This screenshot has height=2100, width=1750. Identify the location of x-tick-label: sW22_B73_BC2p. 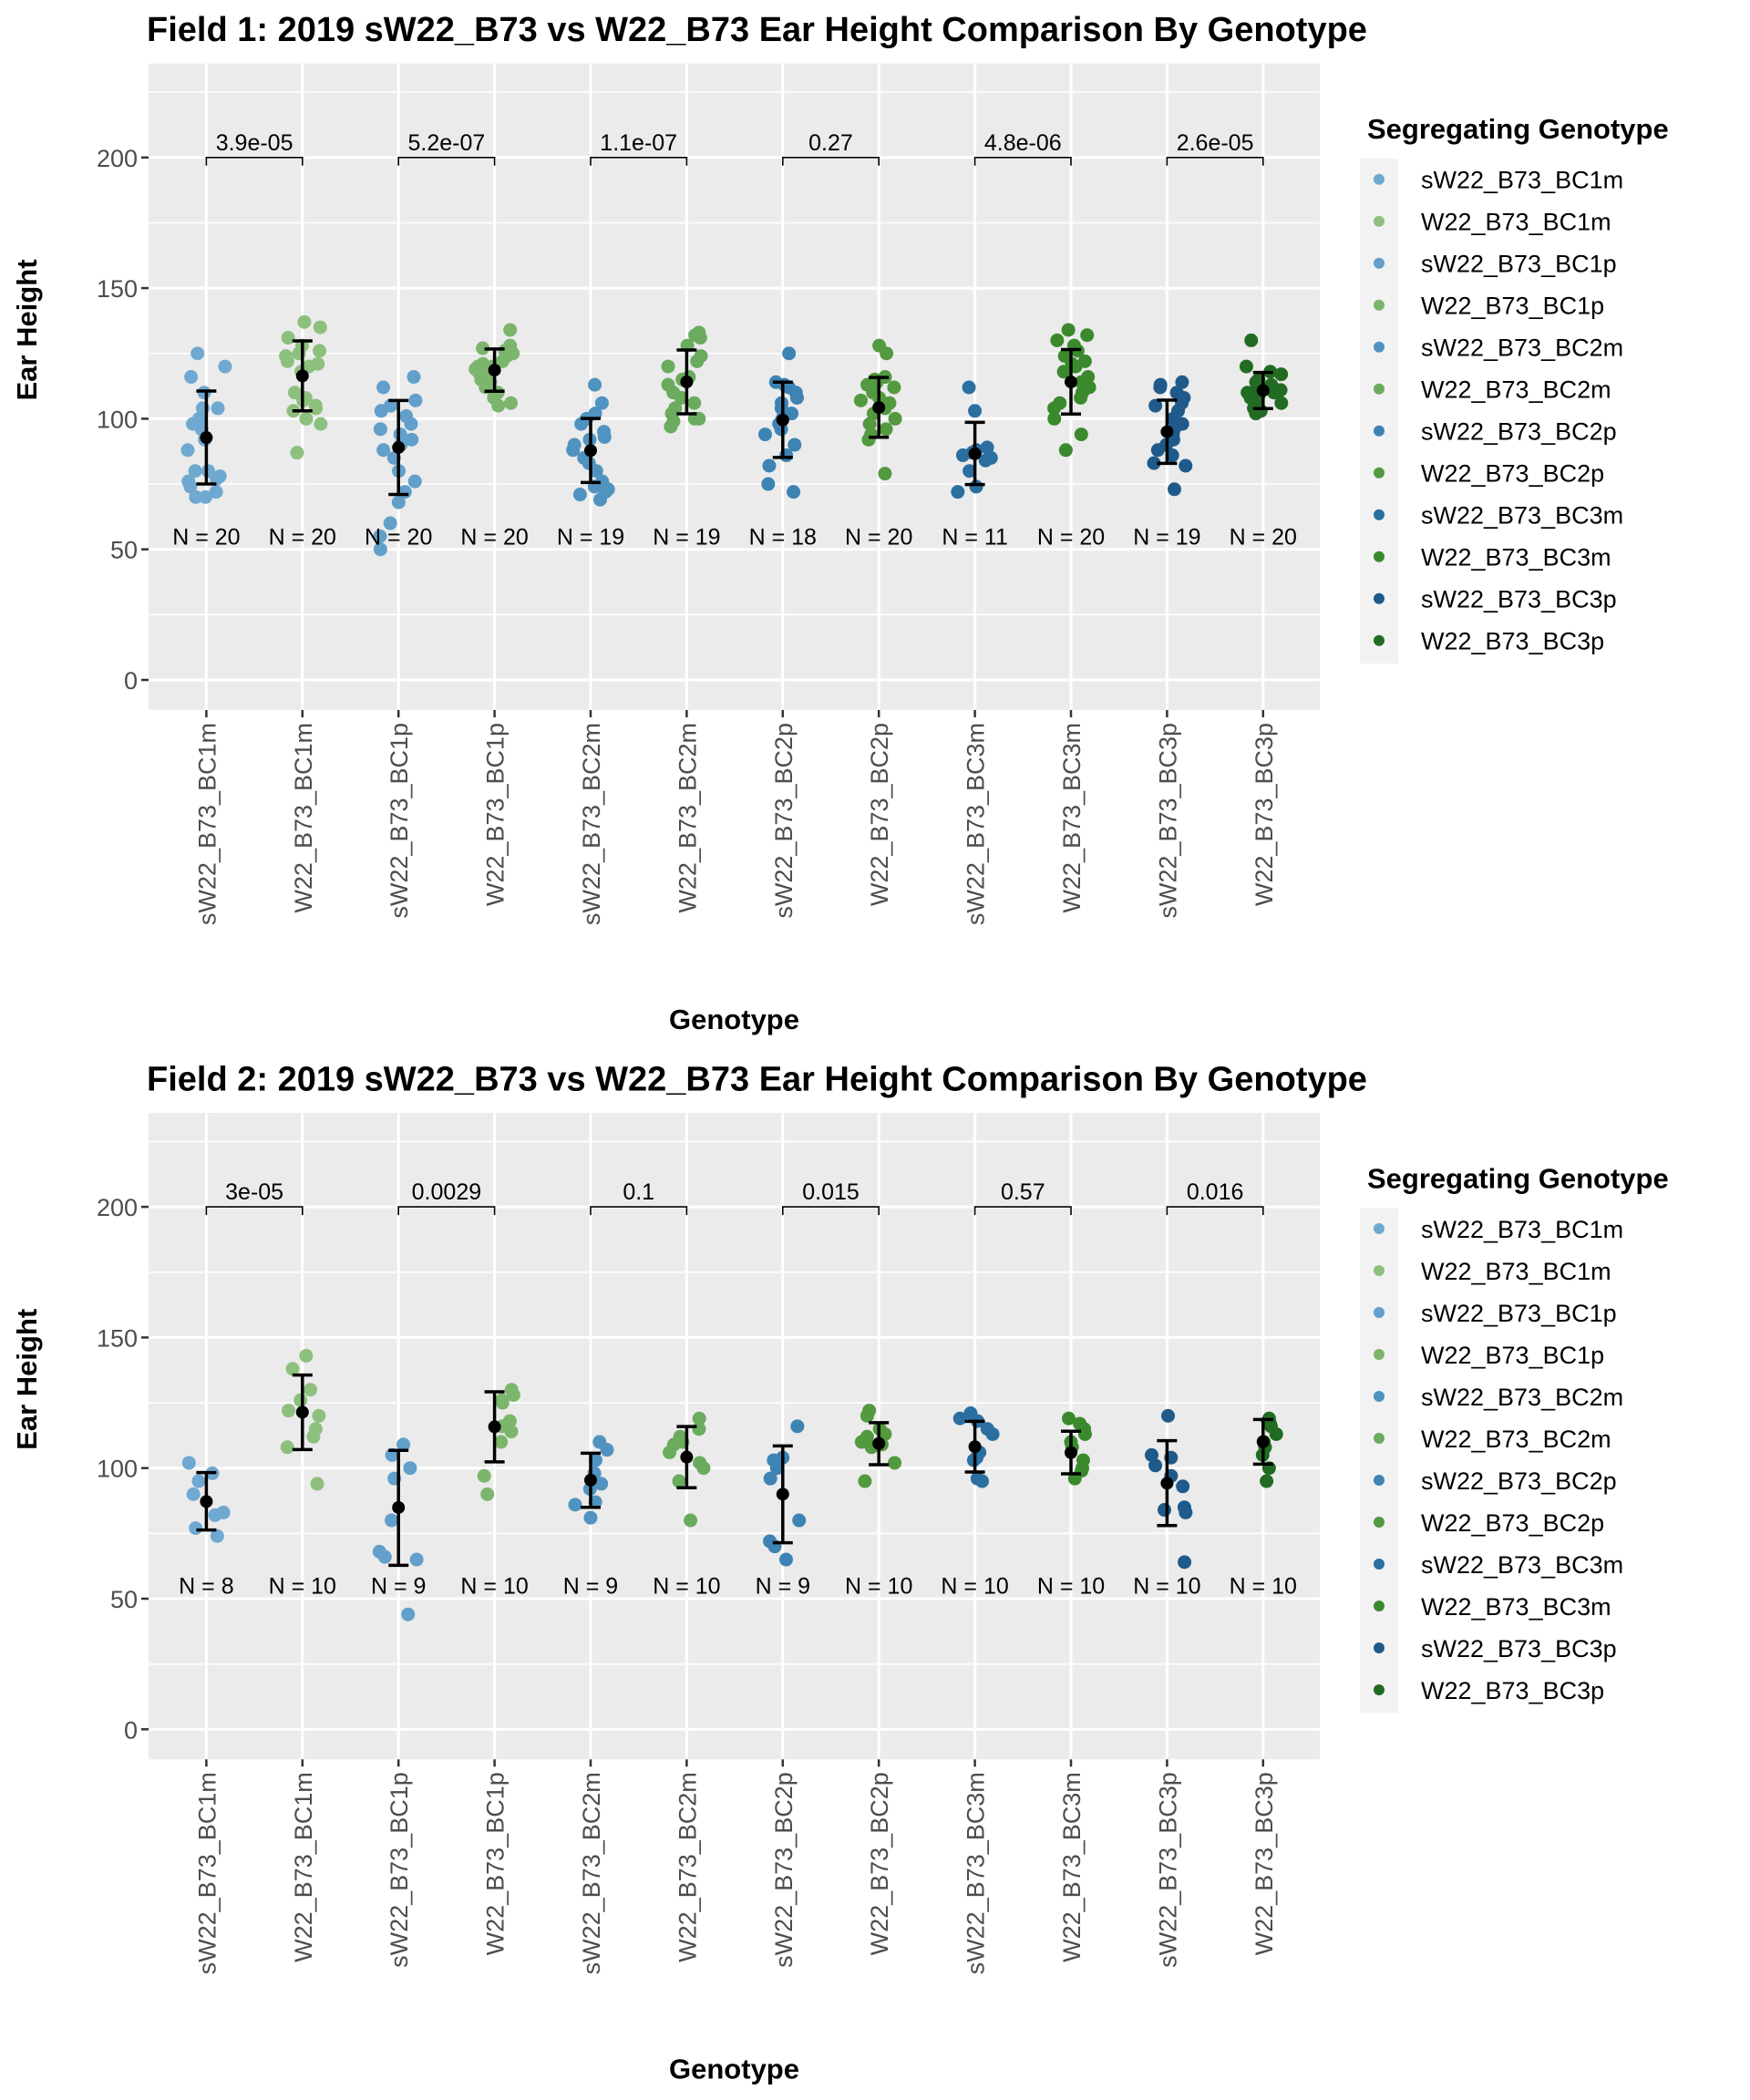
(784, 821).